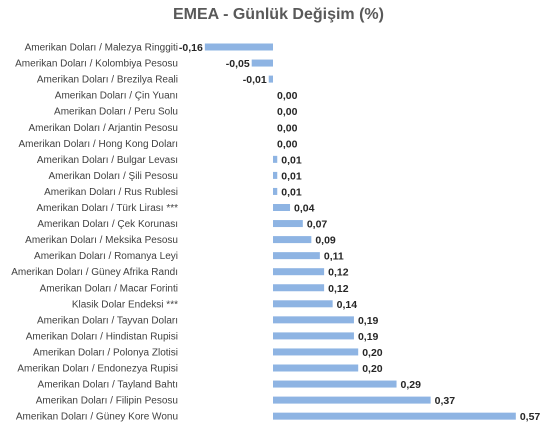 The image size is (557, 431). I want to click on category-label: Amerikan Doları / Malezya Ringgiti, so click(101, 48).